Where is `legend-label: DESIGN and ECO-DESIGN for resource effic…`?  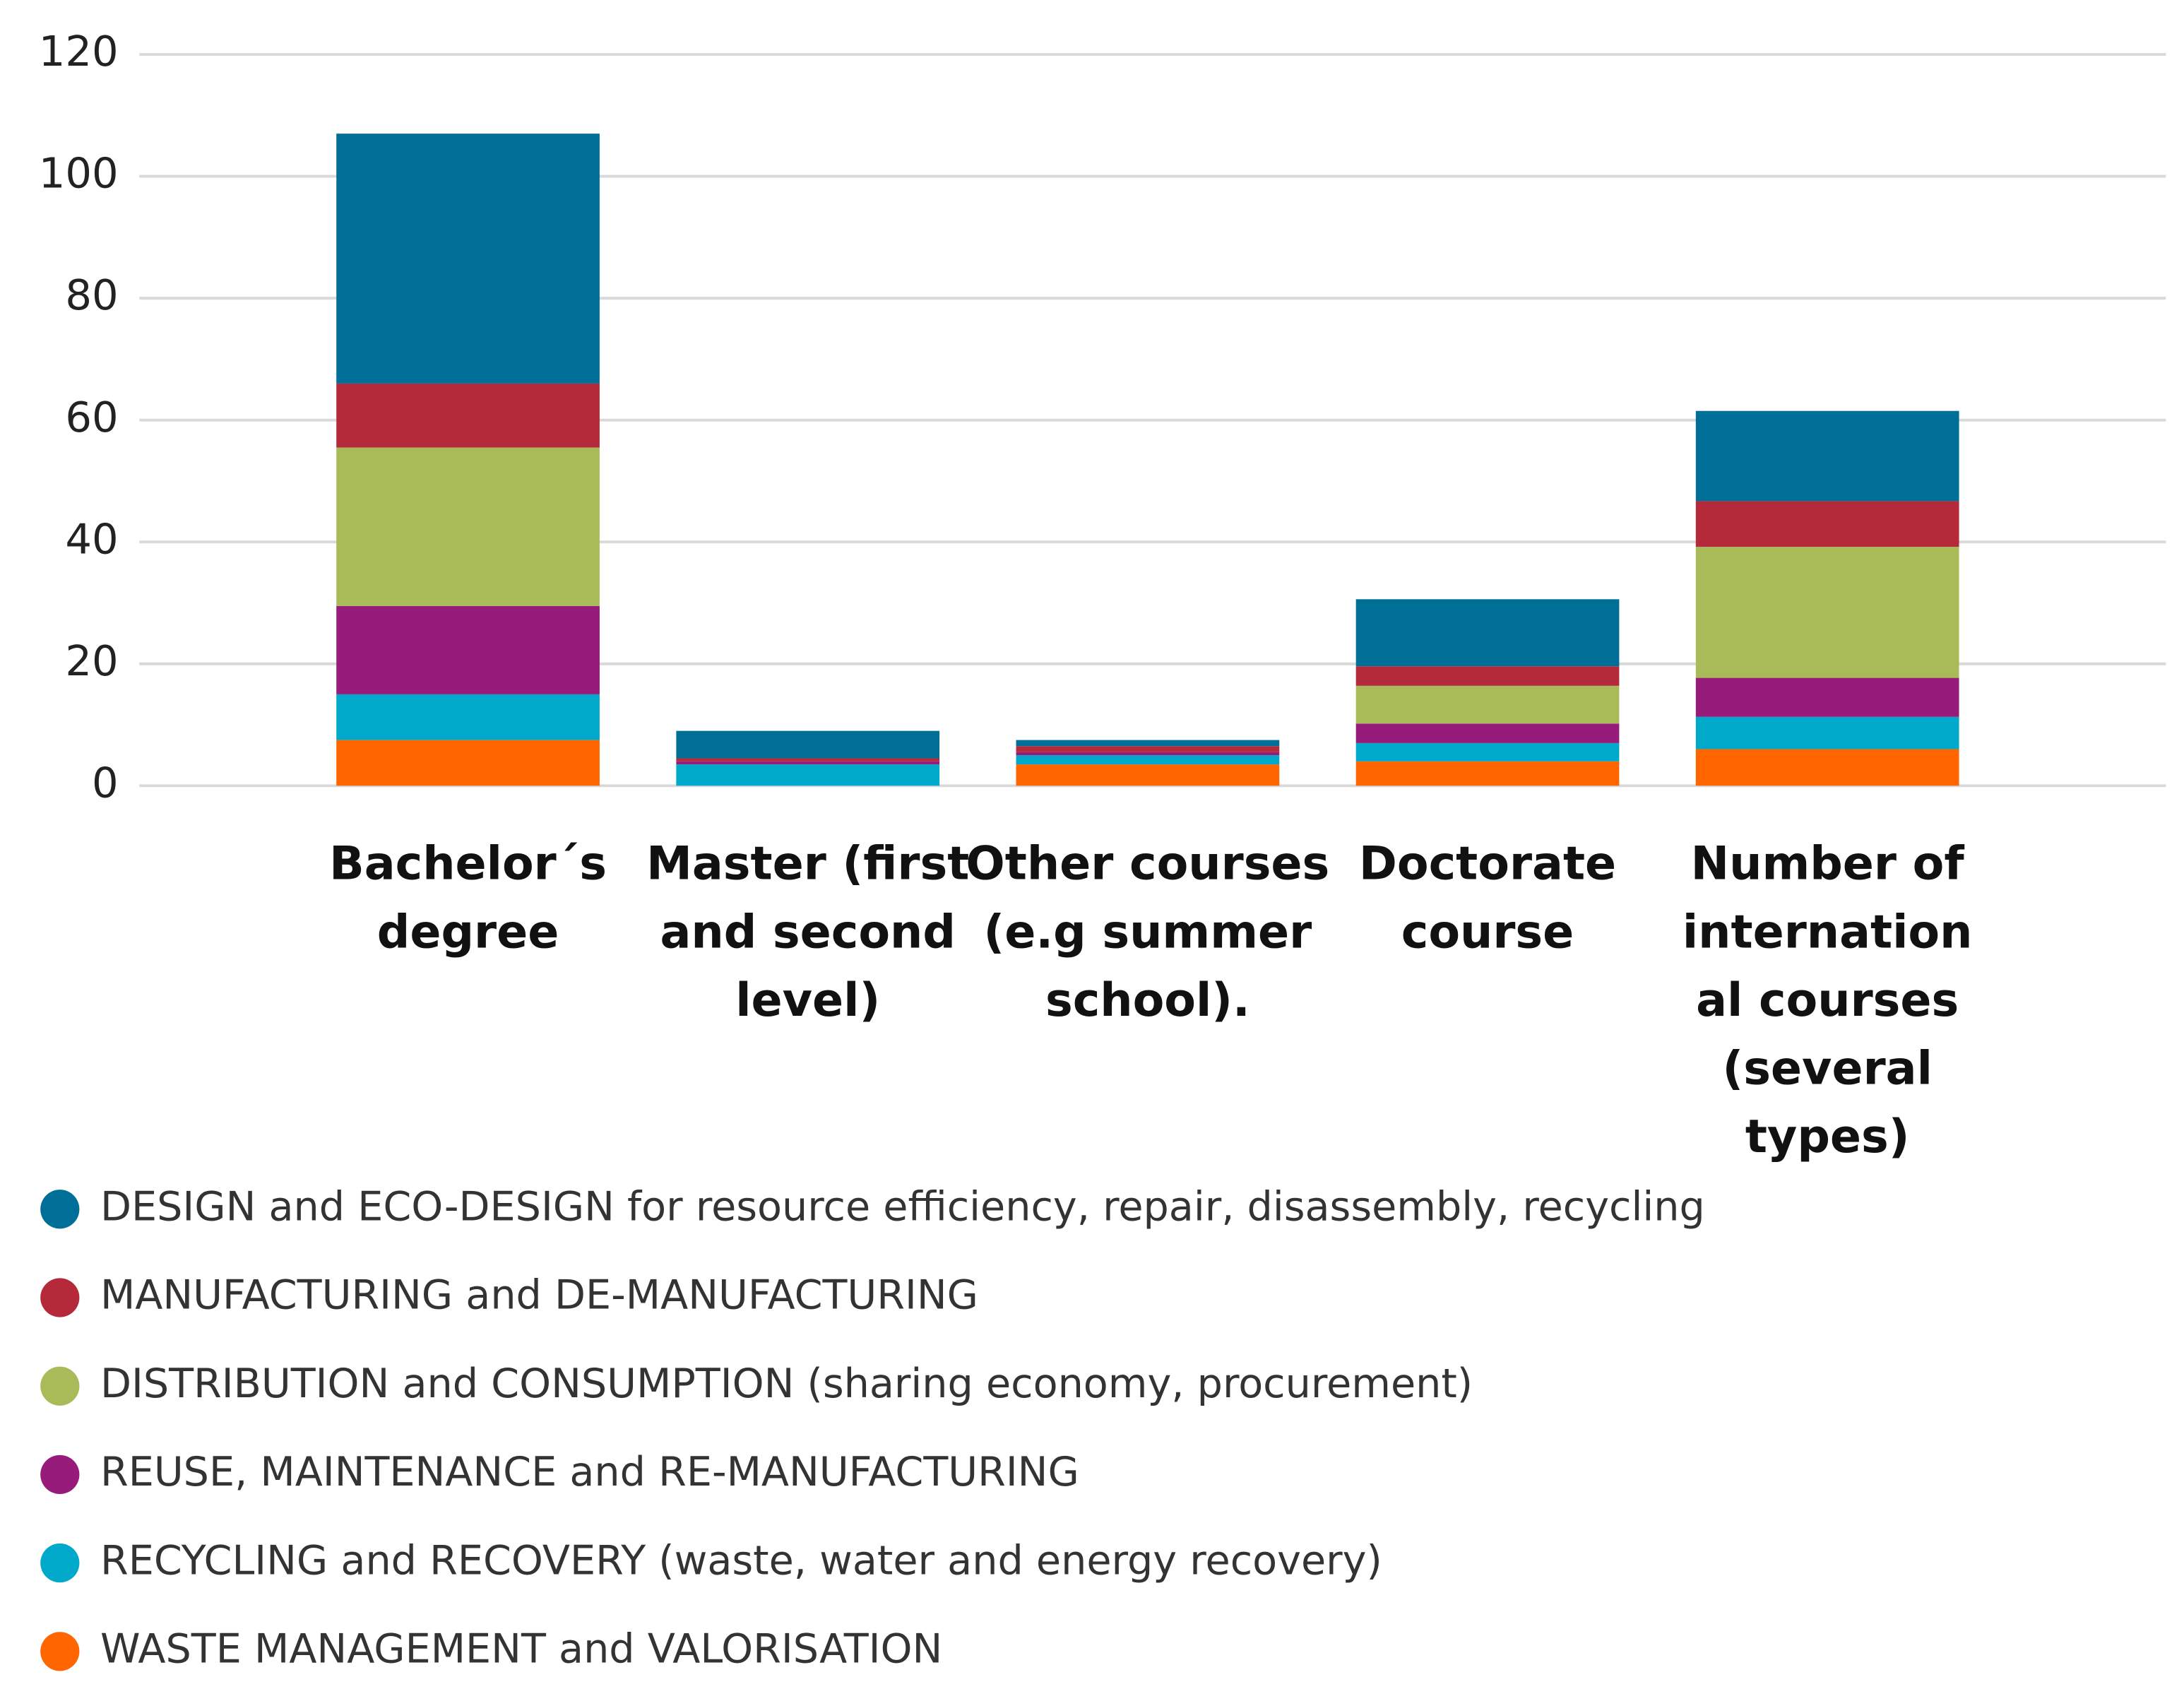
legend-label: DESIGN and ECO-DESIGN for resource effic… is located at coordinates (902, 1206).